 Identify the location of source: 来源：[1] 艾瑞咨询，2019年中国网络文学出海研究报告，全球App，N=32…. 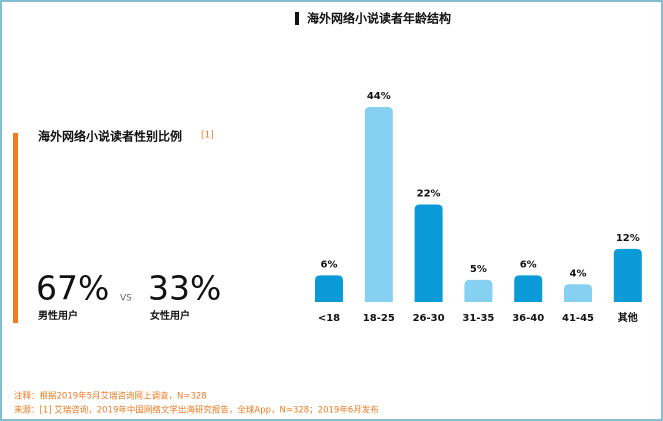
(196, 410).